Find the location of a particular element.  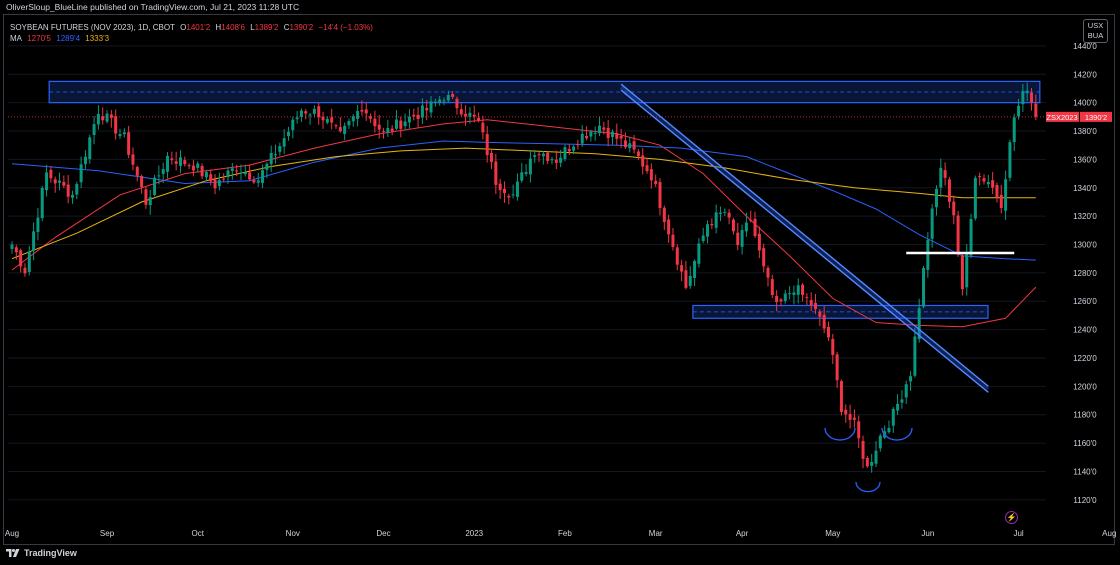

x-tick-label: Dec is located at coordinates (383, 533).